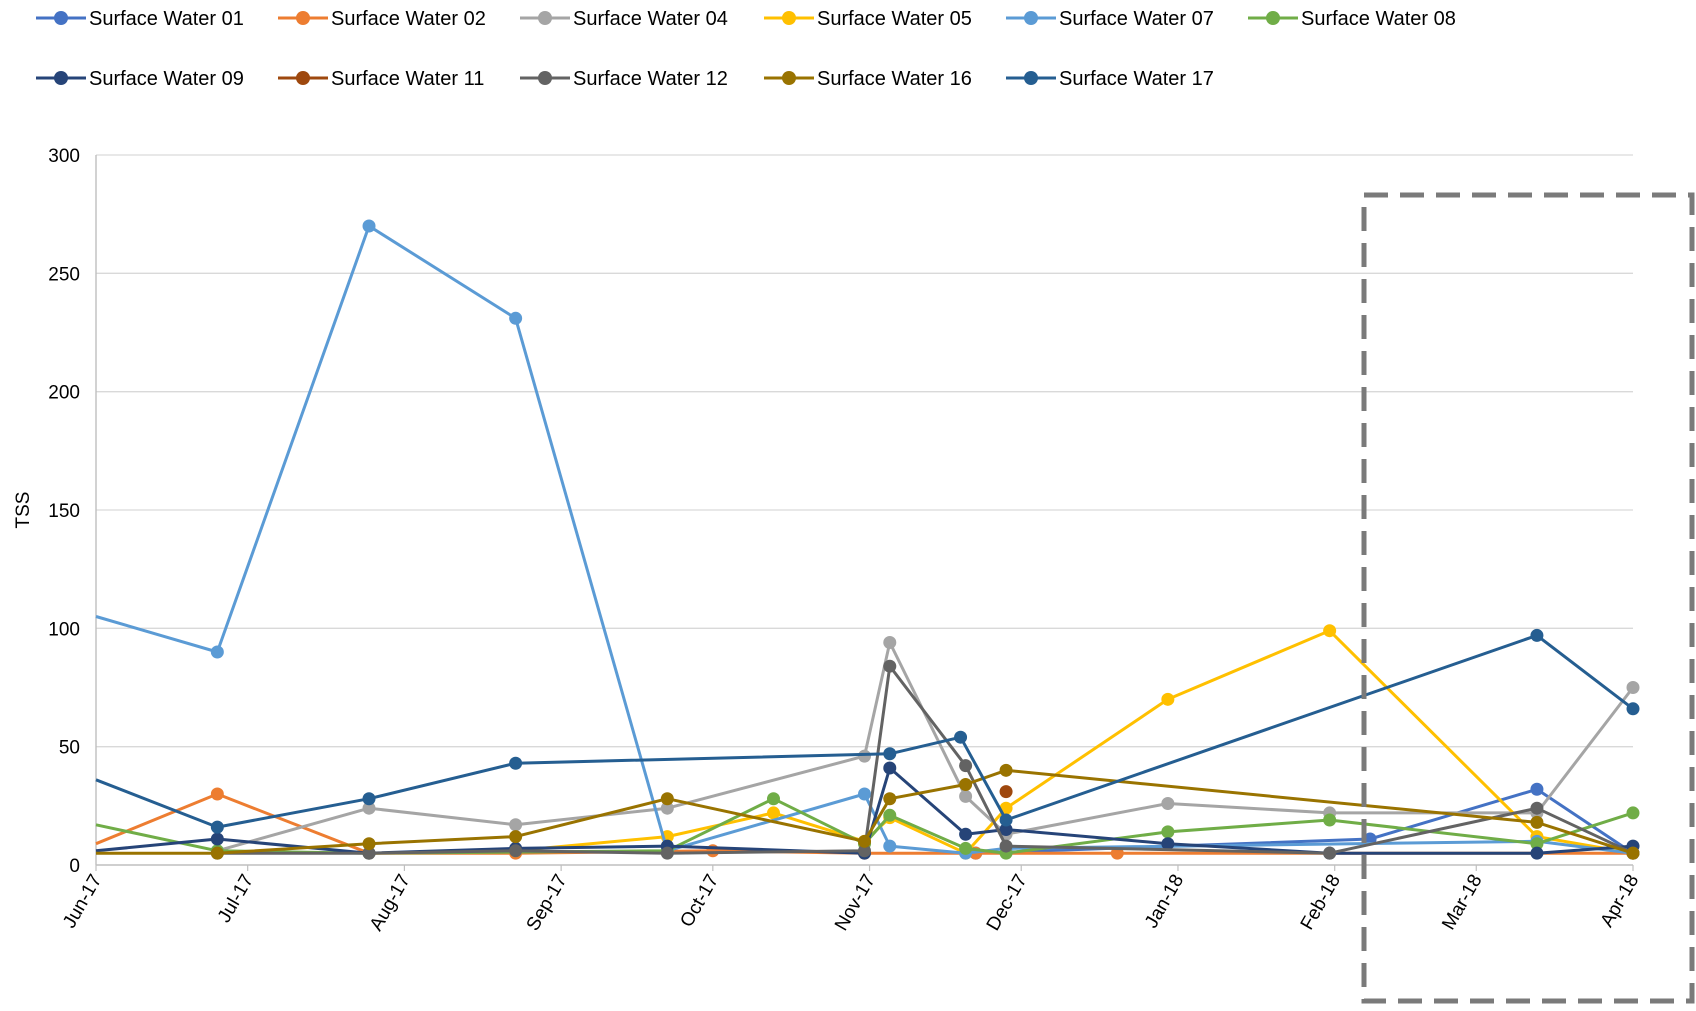 Image resolution: width=1696 pixels, height=1011 pixels. What do you see at coordinates (166, 19) in the screenshot?
I see `legend-label: Surface Water 01` at bounding box center [166, 19].